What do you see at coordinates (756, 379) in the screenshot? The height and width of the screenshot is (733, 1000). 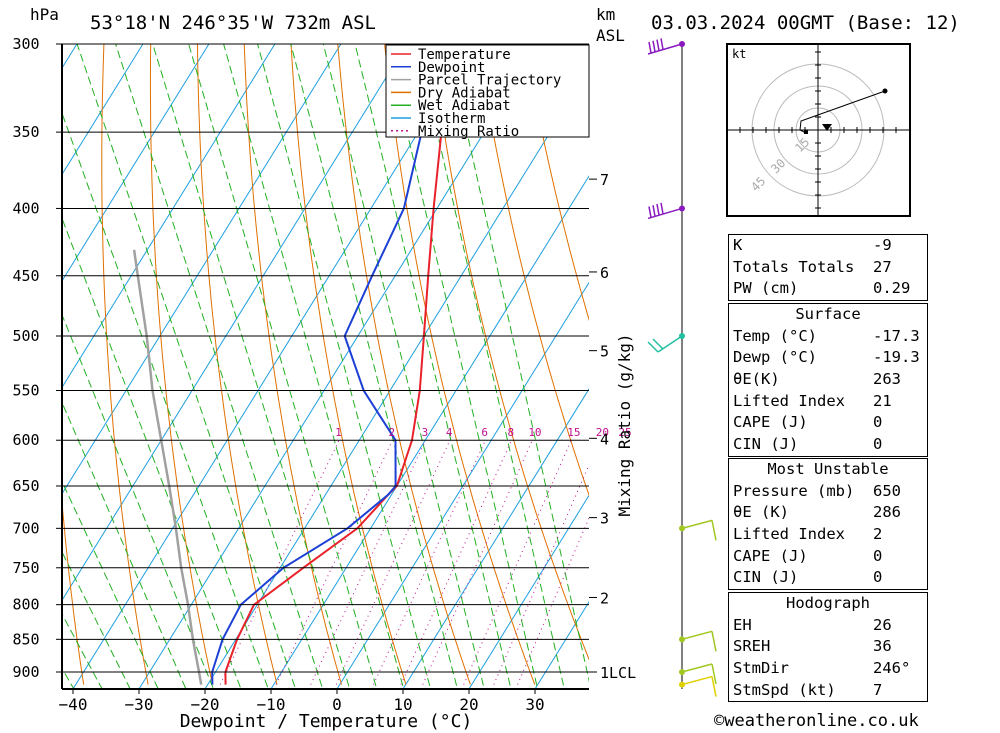 I see `surface-theta-e-label: θE(K)` at bounding box center [756, 379].